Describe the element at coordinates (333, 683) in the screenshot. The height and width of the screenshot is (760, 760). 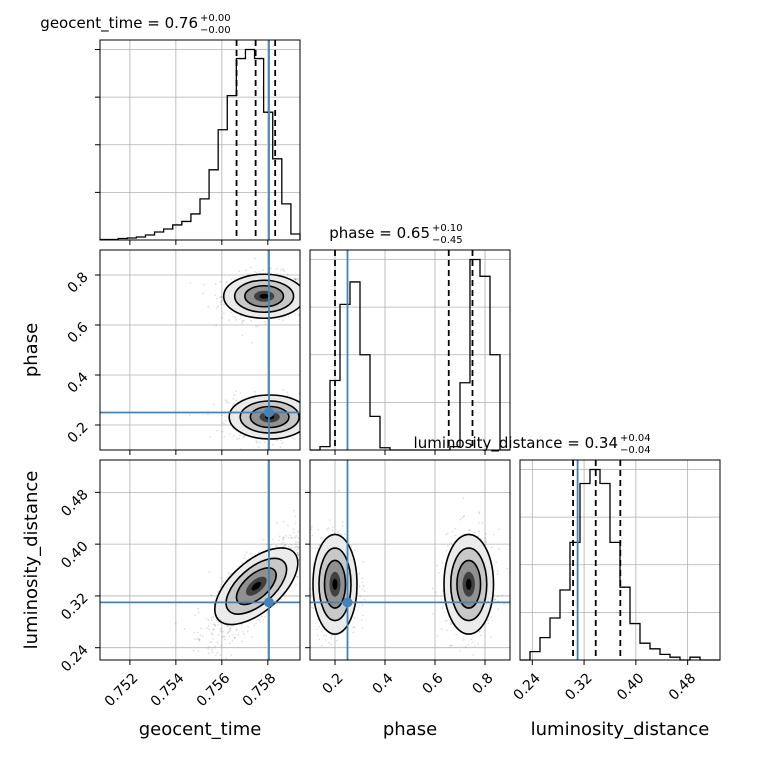
I see `xtick-label-phase-0: 0.2` at that location.